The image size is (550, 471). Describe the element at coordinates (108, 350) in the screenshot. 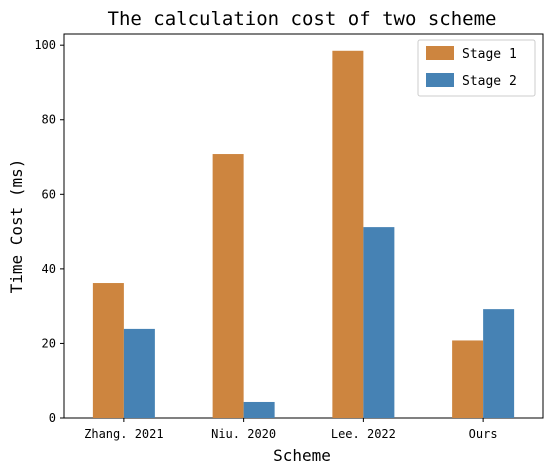

I see `bar-stage-1-zhang-2021` at that location.